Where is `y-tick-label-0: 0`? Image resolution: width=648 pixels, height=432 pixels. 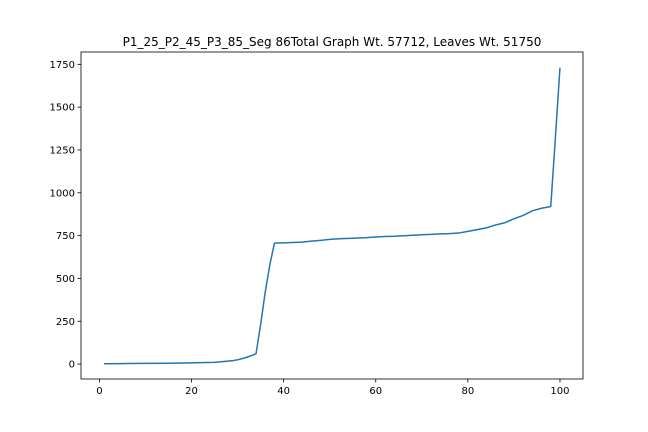 y-tick-label-0: 0 is located at coordinates (72, 365).